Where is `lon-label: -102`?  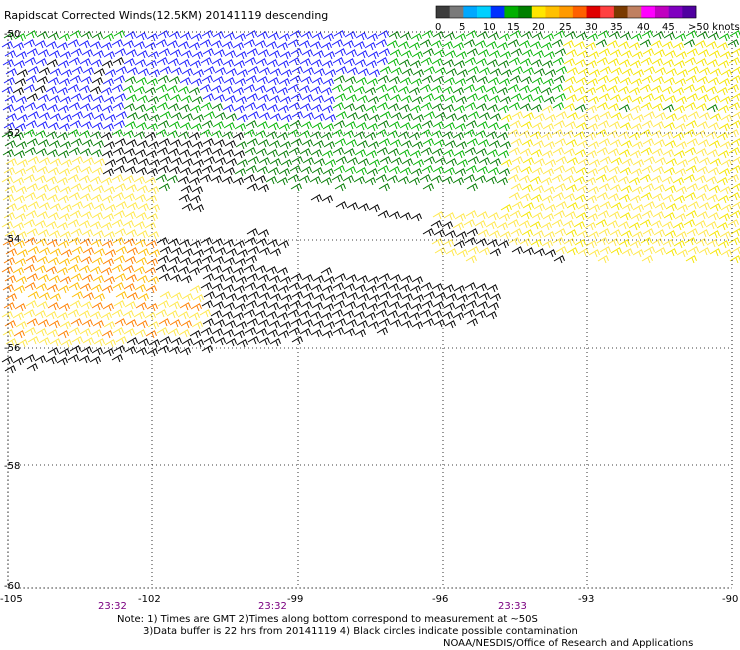 lon-label: -102 is located at coordinates (149, 599).